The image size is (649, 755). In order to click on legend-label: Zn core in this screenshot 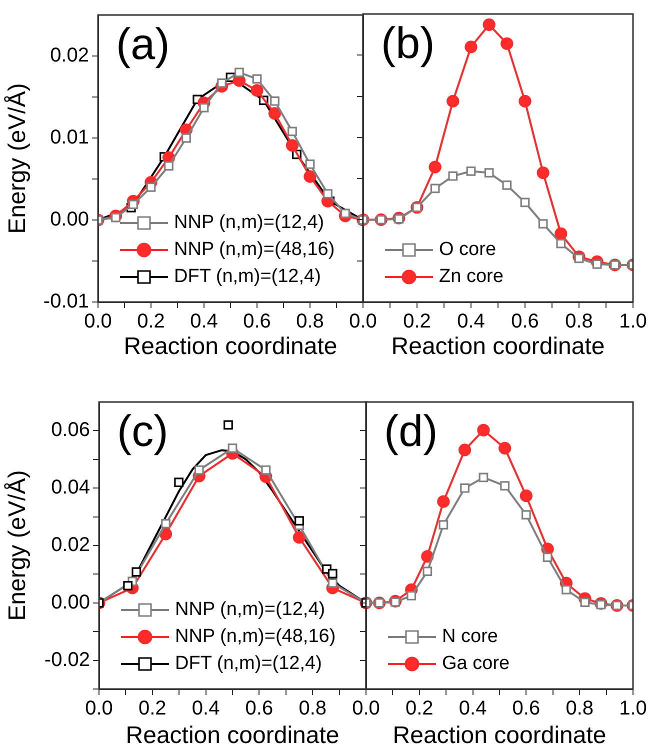, I will do `click(471, 277)`.